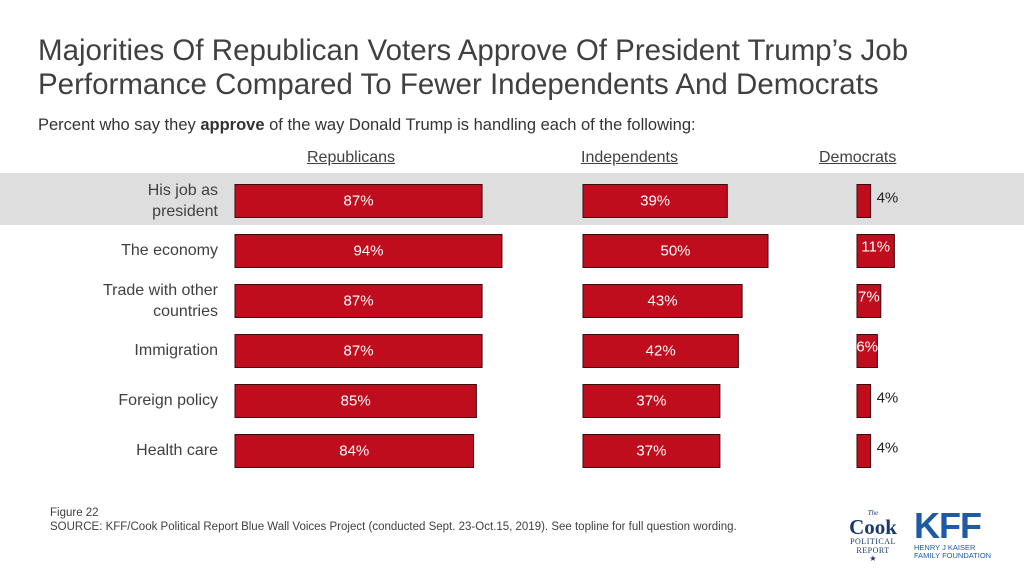 The image size is (1024, 576). I want to click on row-label-trade: Trade with other countries, so click(134, 301).